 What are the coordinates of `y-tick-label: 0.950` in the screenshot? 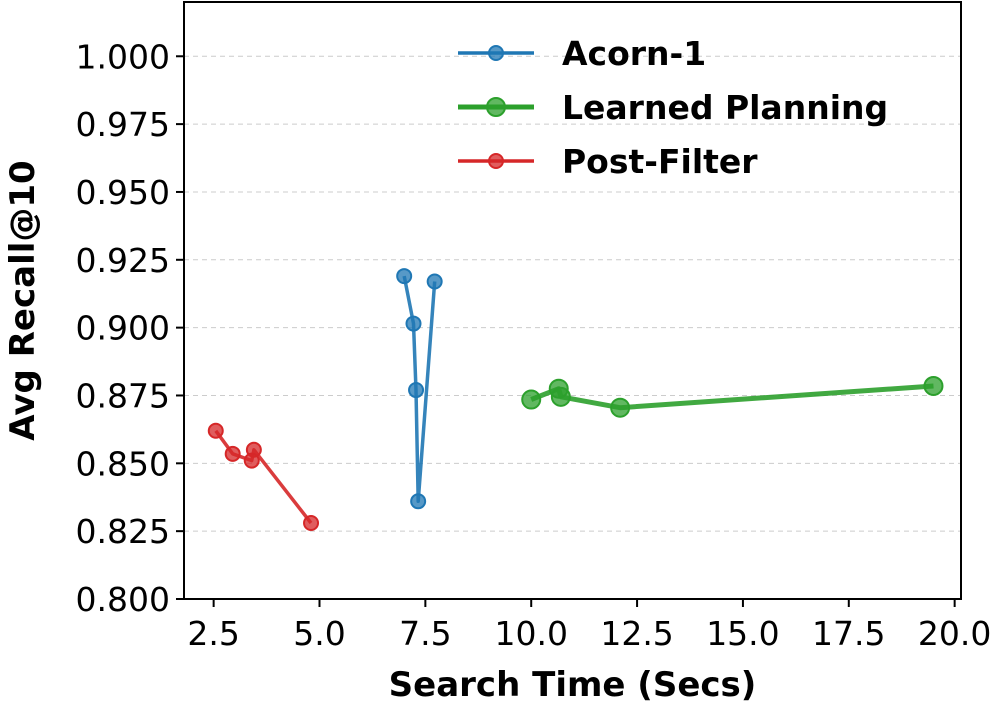 It's located at (123, 192).